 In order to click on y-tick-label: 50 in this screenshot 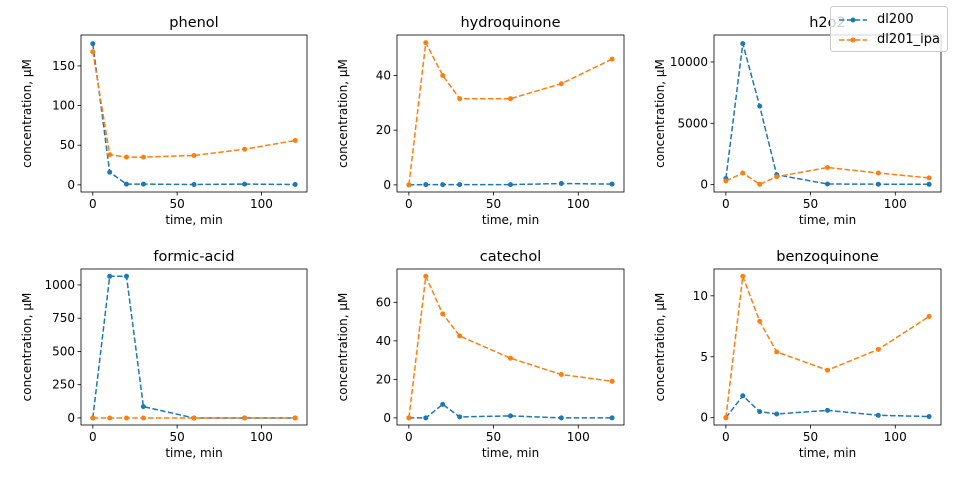, I will do `click(67, 145)`.